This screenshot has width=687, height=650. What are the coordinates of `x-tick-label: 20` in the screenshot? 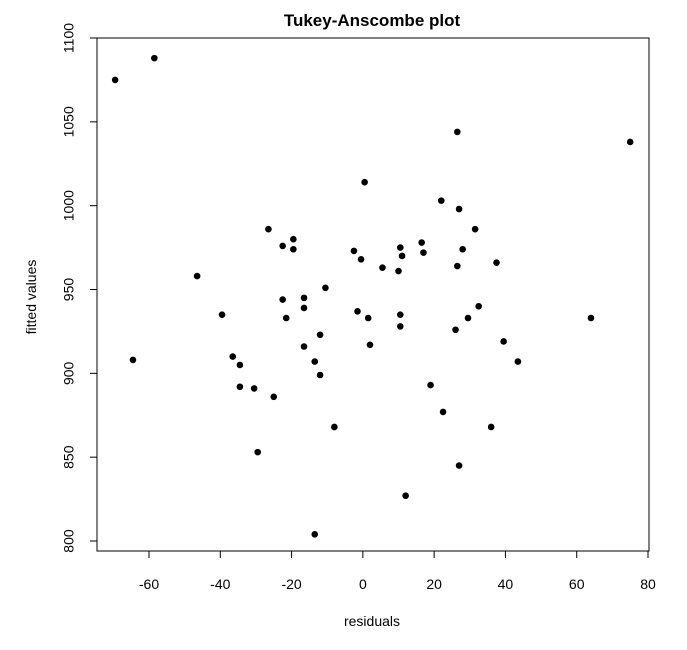 It's located at (434, 584).